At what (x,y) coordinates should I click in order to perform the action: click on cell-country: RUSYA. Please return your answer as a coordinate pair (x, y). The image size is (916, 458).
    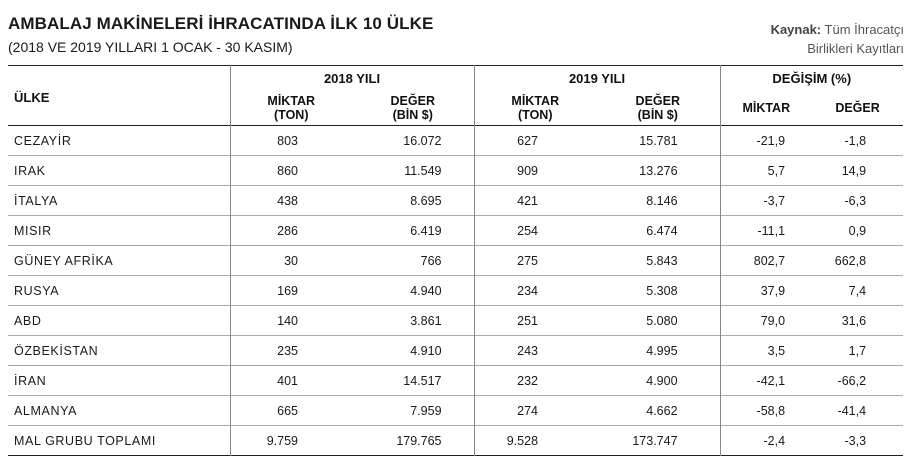
    Looking at the image, I should click on (37, 290).